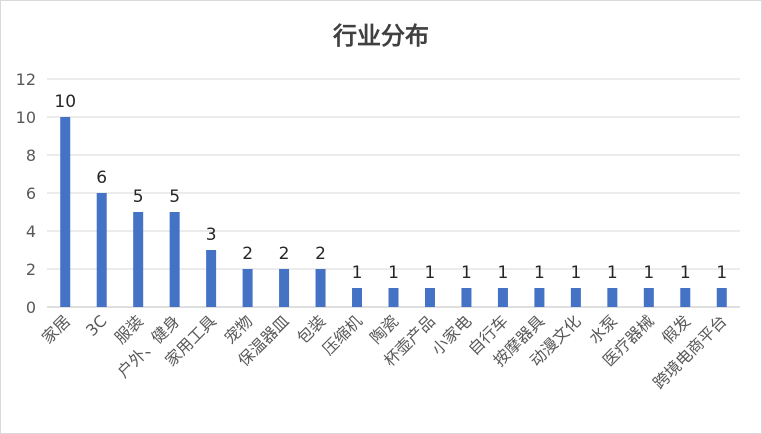 The image size is (762, 434). Describe the element at coordinates (31, 155) in the screenshot. I see `y-tick-label: 8` at that location.